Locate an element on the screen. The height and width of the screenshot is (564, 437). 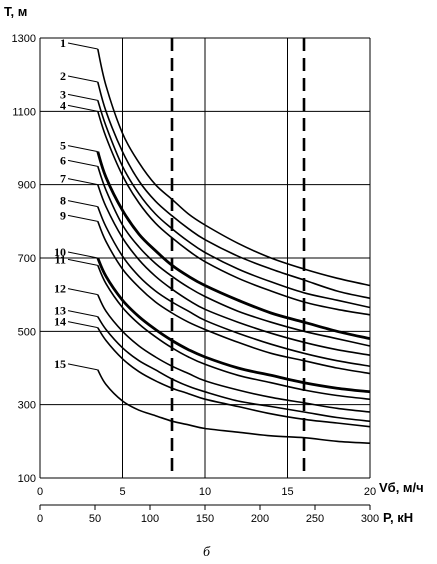
x-tick-label: 10 is located at coordinates (205, 492).